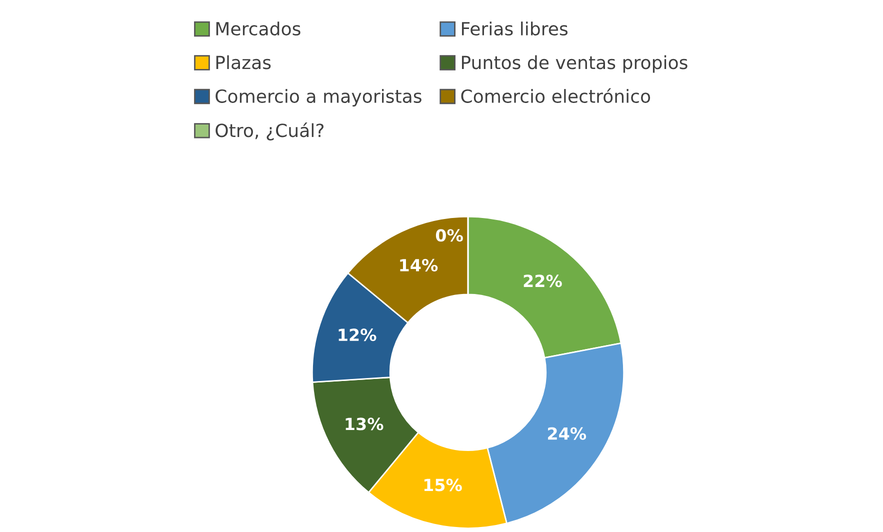 The image size is (883, 532). What do you see at coordinates (575, 64) in the screenshot?
I see `legend-label: Puntos de ventas propios` at bounding box center [575, 64].